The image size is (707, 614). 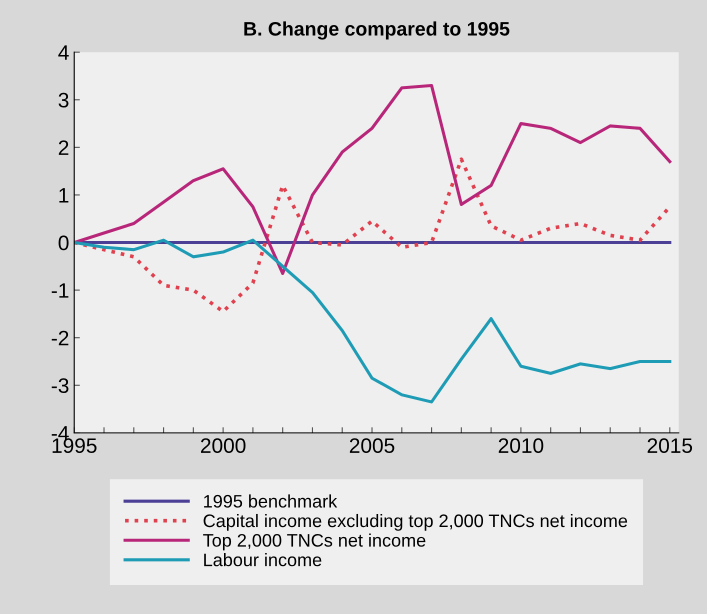 What do you see at coordinates (63, 100) in the screenshot?
I see `y-tick-label: 3` at bounding box center [63, 100].